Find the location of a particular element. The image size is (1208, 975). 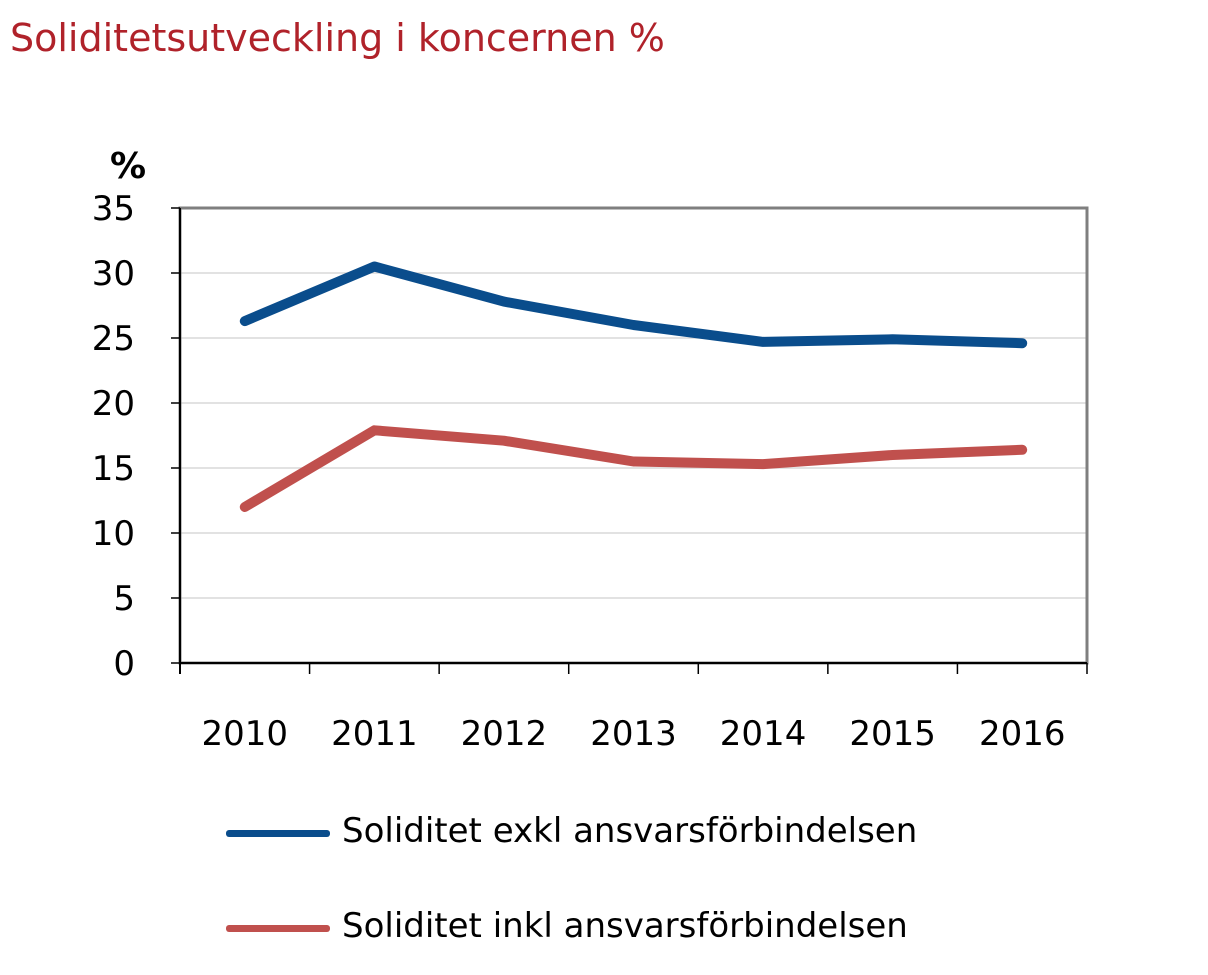

y-tick-labels: 0 5 10 15 20 25 30 35 is located at coordinates (113, 436).